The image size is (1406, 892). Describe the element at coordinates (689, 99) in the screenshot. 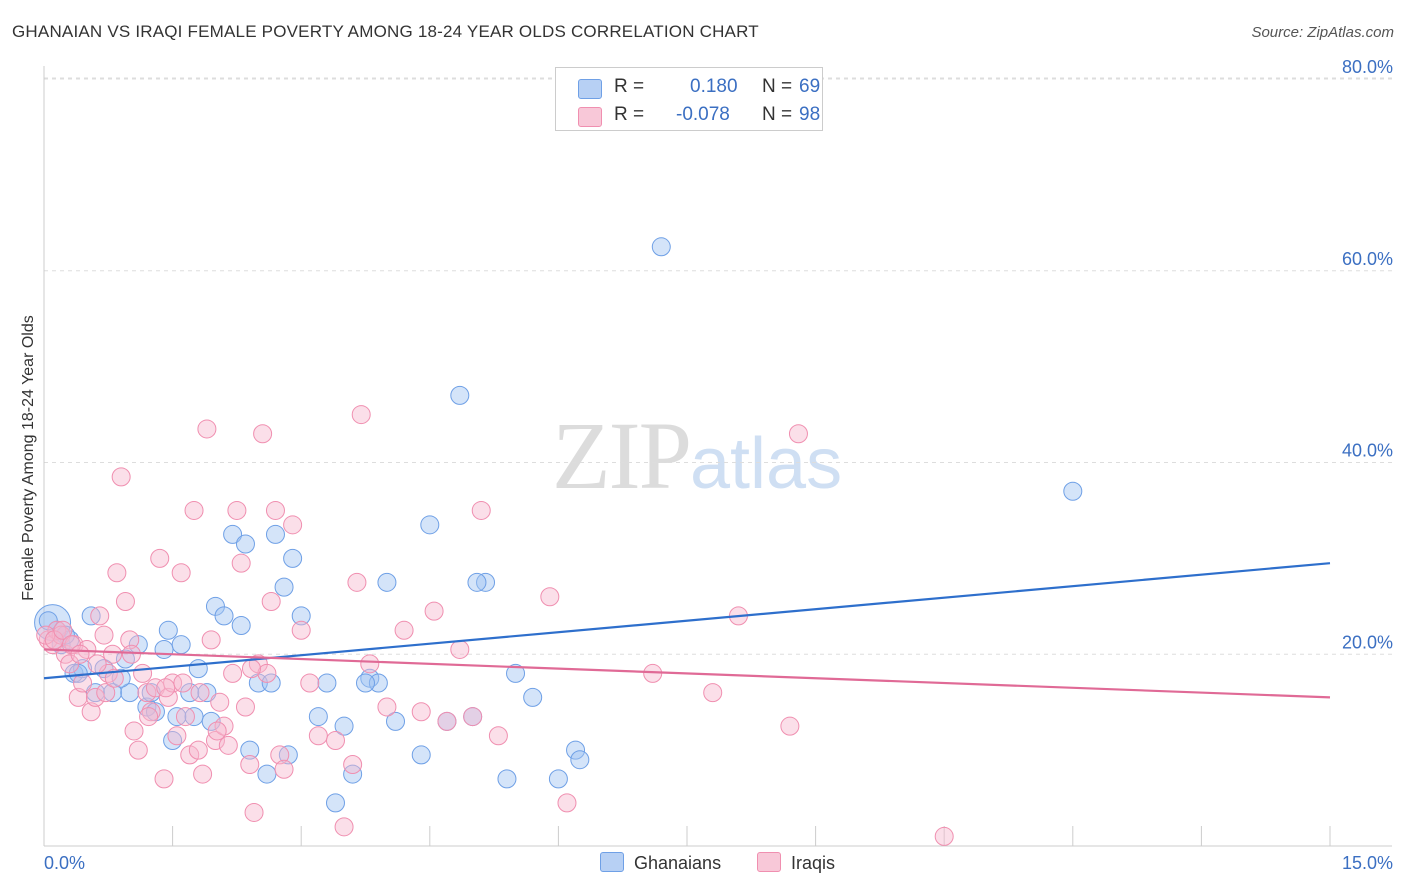

I see `correlation-legend: R = 0.180 N = 69 R = -0.078 N = 98` at that location.